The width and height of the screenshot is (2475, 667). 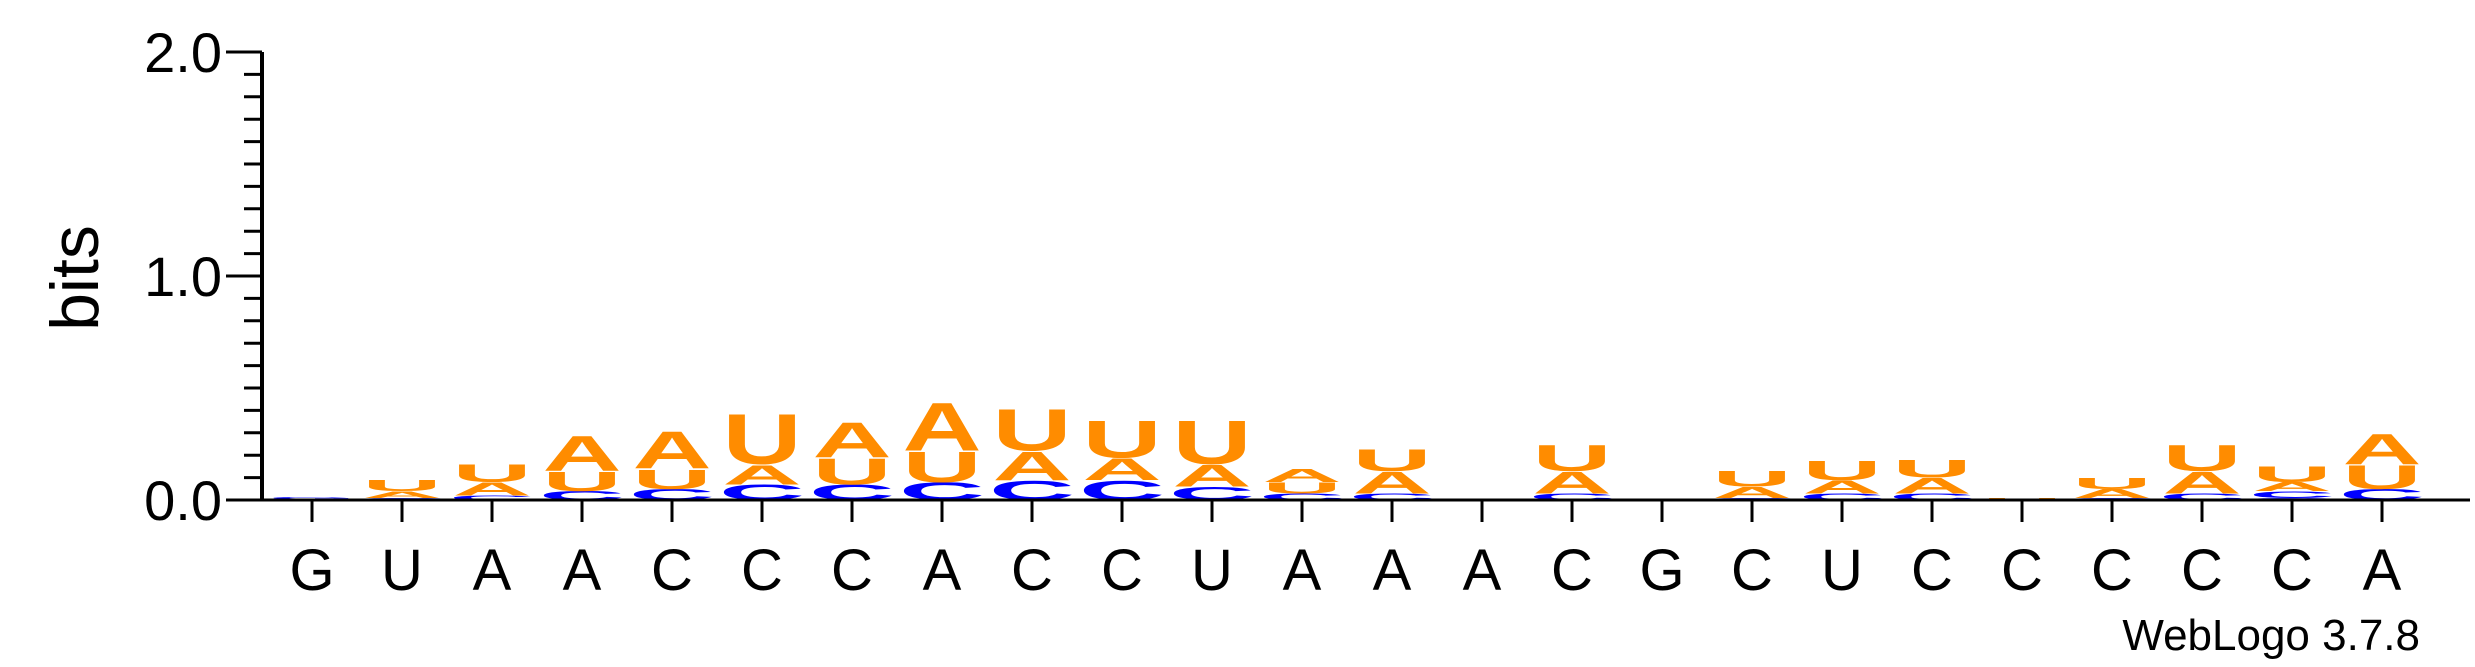 I want to click on logo-letter-G: G, so click(x=312, y=497).